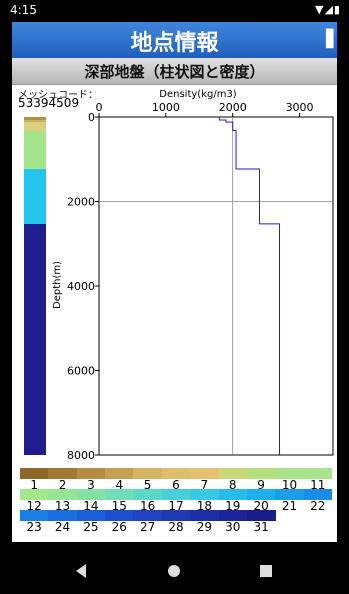 This screenshot has width=349, height=594. I want to click on legend-label: 6, so click(176, 485).